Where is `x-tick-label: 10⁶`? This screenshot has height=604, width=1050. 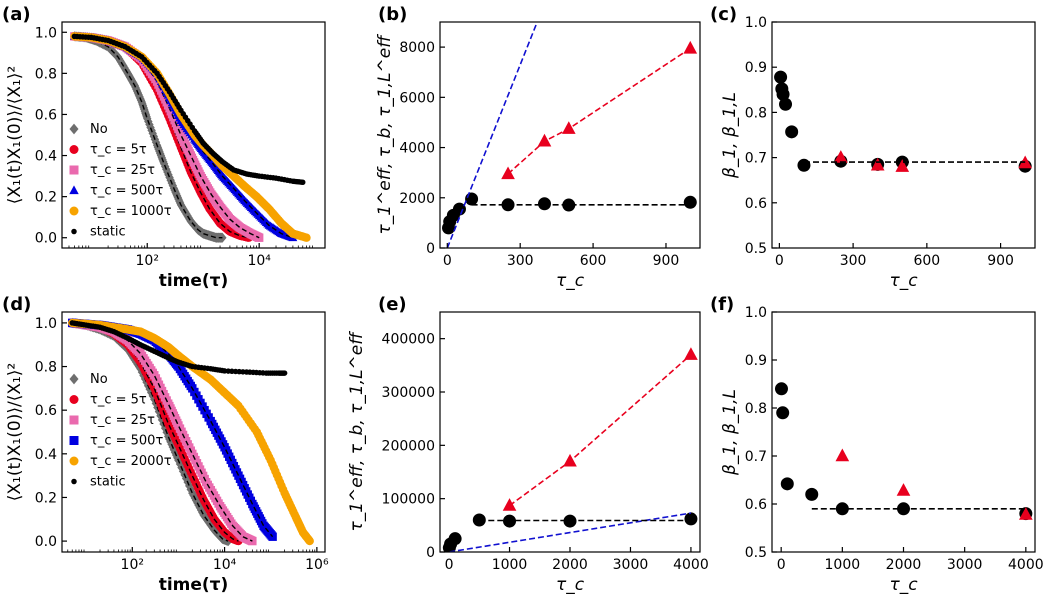 x-tick-label: 10⁶ is located at coordinates (317, 565).